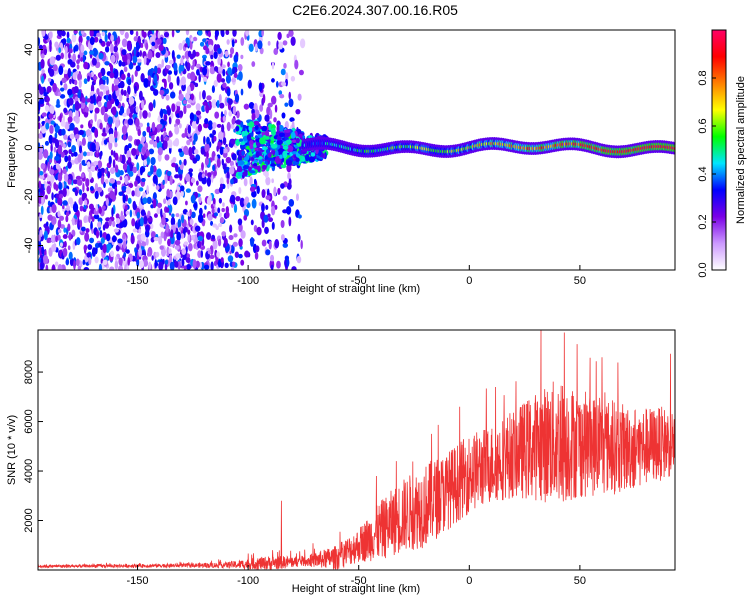  What do you see at coordinates (703, 125) in the screenshot?
I see `colorbar-tick-label: 0.6` at bounding box center [703, 125].